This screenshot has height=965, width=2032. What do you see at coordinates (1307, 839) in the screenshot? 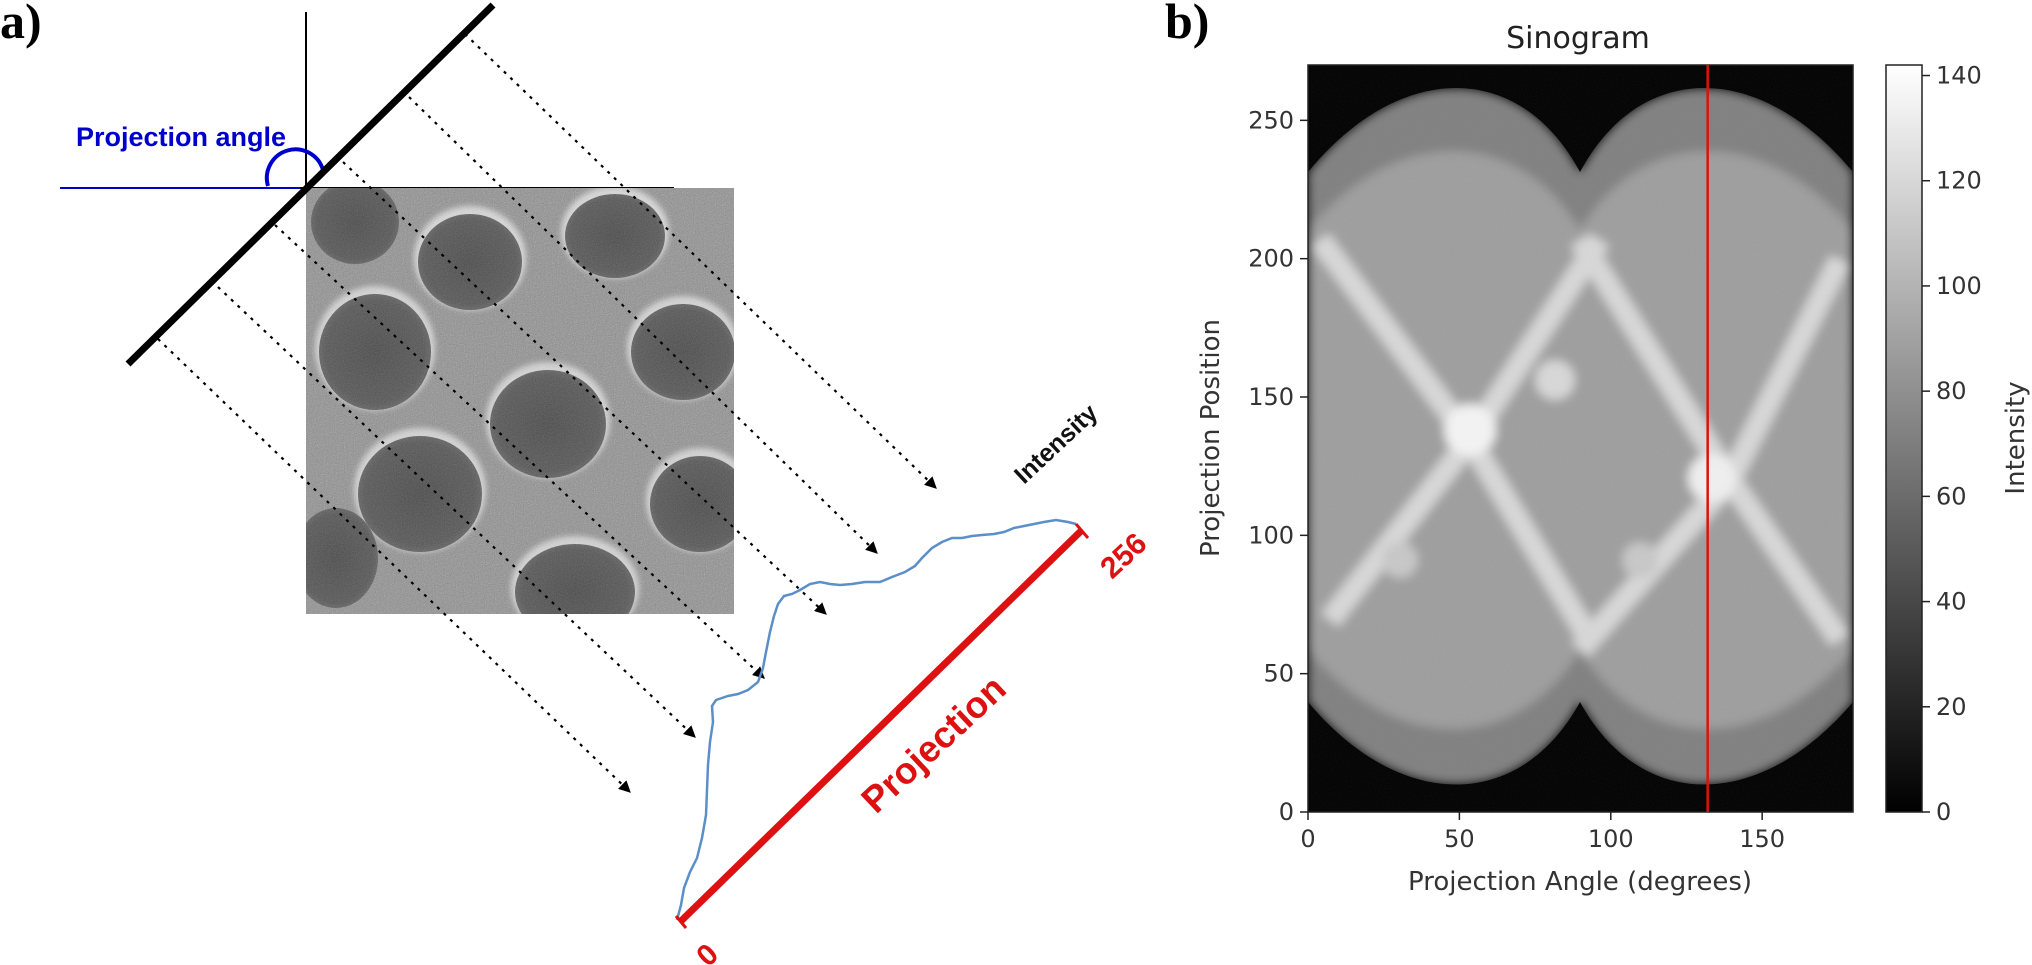
I see `x-tick-label: 0` at bounding box center [1307, 839].